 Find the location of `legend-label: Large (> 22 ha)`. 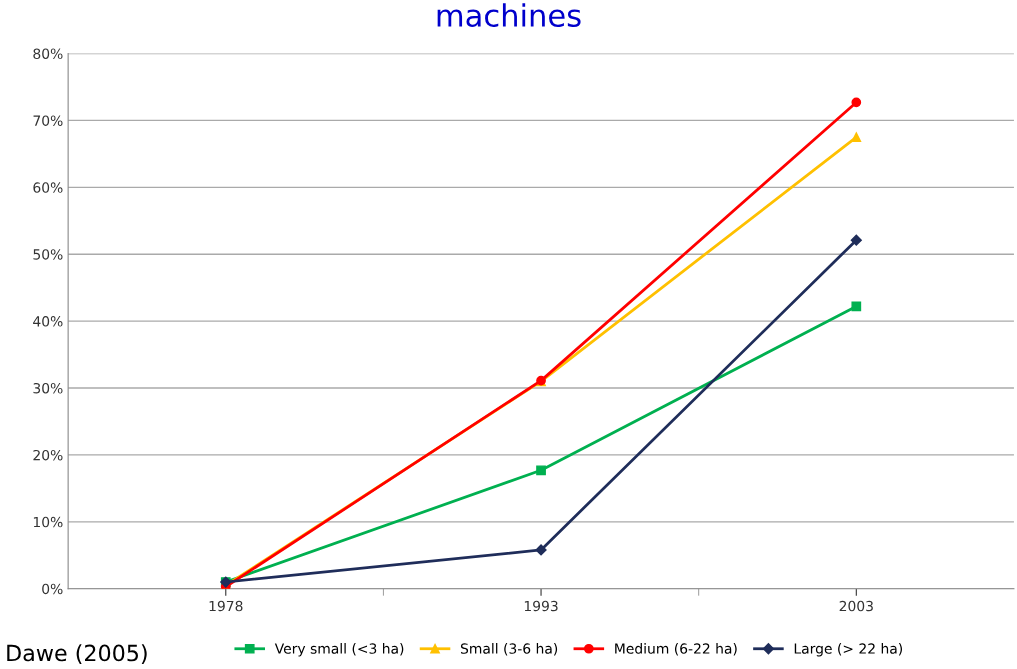

legend-label: Large (> 22 ha) is located at coordinates (848, 650).